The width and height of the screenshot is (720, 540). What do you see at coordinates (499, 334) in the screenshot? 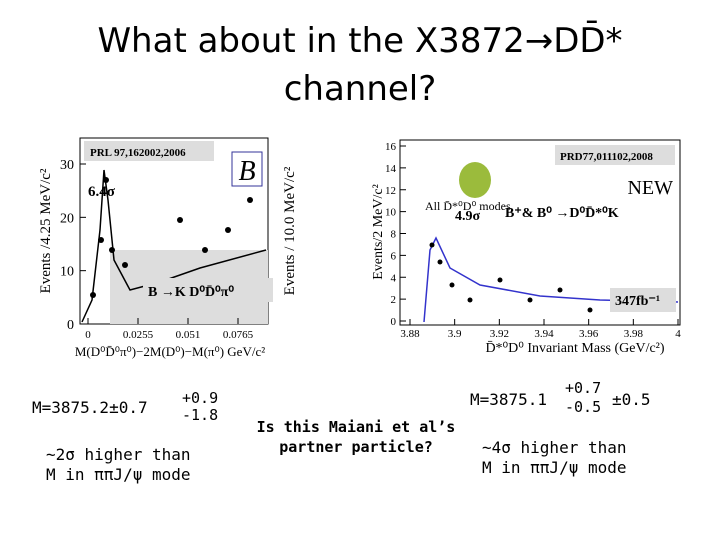
I see `x-tick-label: 3.92` at bounding box center [499, 334].